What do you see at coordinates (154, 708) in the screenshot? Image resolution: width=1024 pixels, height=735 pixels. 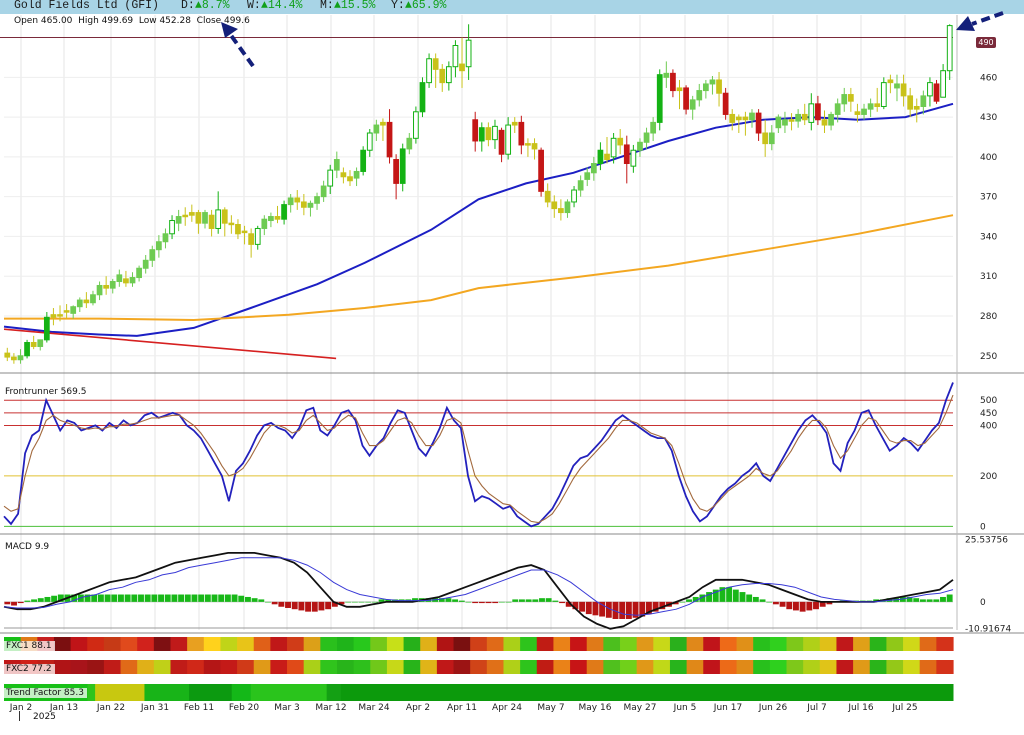 I see `x-tick-label-3: Jan 31` at bounding box center [154, 708].